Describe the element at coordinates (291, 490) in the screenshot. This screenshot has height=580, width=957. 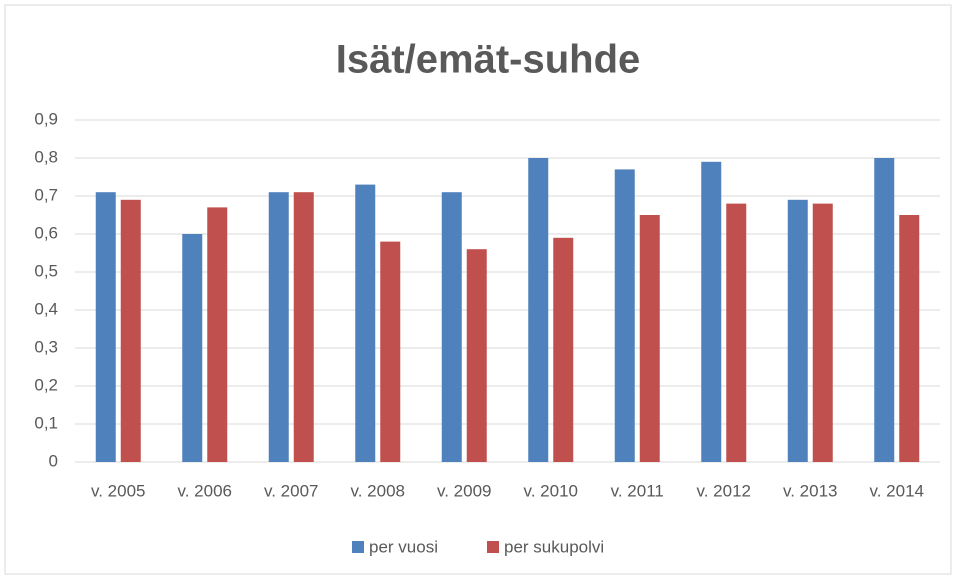
I see `x-tick-label: v. 2007` at that location.